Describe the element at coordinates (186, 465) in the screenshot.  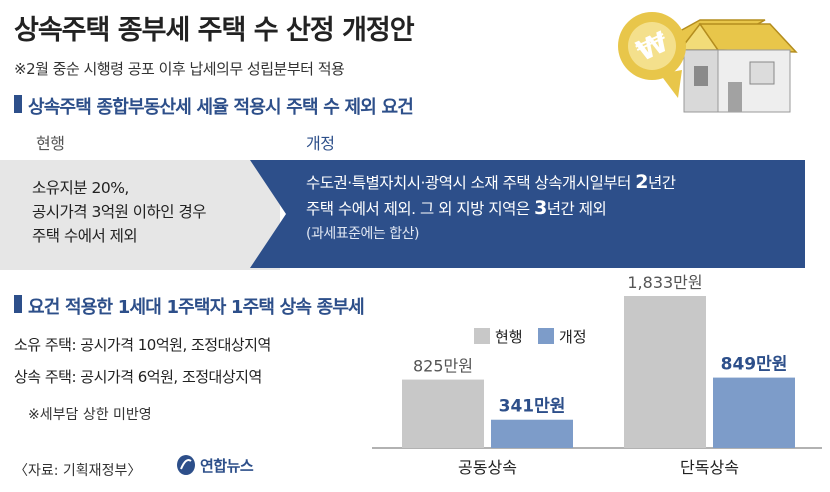
I see `logo-icon` at that location.